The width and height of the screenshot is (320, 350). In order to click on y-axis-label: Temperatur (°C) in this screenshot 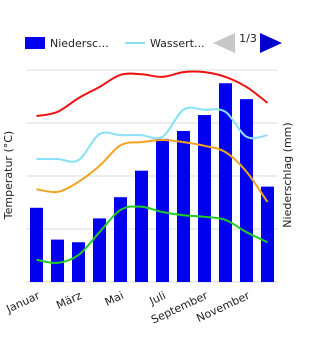, I will do `click(8, 175)`.